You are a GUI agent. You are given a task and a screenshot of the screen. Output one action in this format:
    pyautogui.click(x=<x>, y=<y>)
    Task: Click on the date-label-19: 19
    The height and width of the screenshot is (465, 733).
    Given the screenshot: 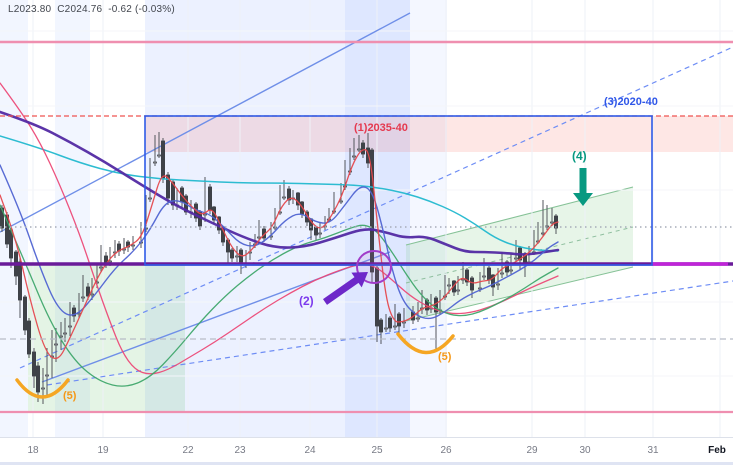 What is the action you would take?
    pyautogui.click(x=103, y=450)
    